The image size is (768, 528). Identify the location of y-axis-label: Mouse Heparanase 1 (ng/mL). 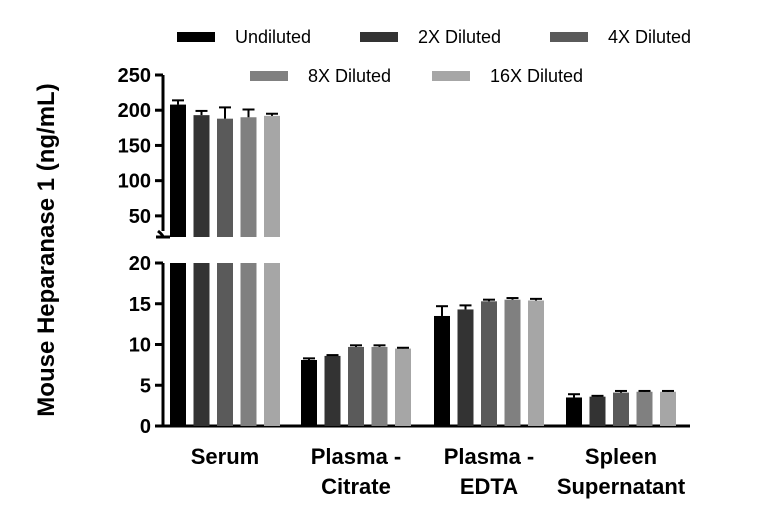
(46, 249).